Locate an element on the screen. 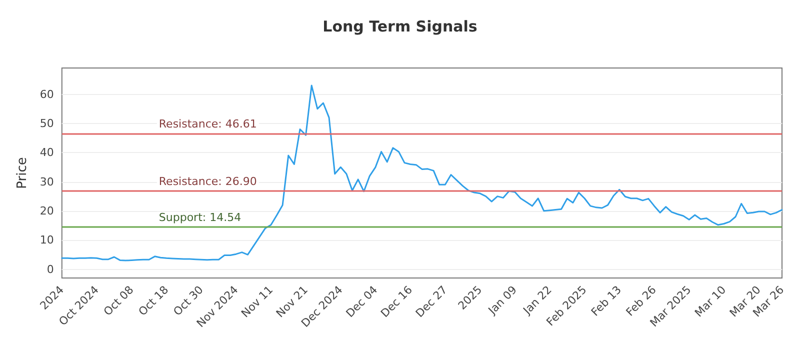  y-tick-label: 0 is located at coordinates (50, 269).